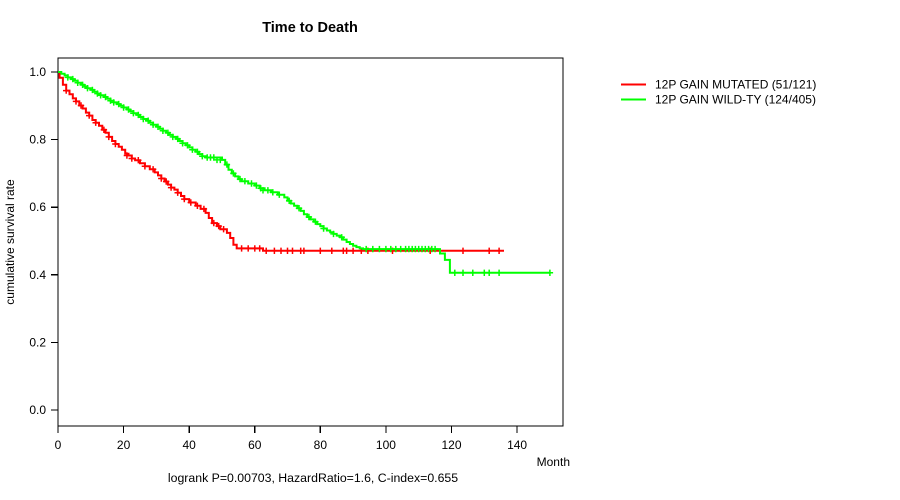 This screenshot has width=900, height=500. What do you see at coordinates (291, 439) in the screenshot?
I see `x-axis-ticks: 0 20 40 60 80 100 120 140` at bounding box center [291, 439].